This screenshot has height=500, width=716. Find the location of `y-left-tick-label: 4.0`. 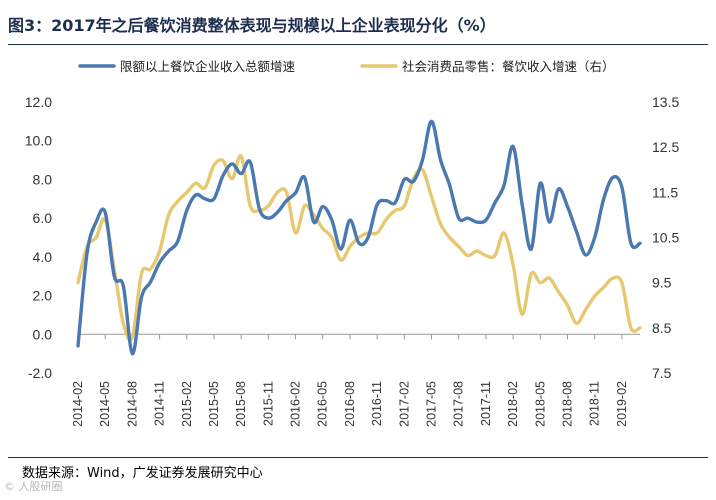

y-left-tick-label: 4.0 is located at coordinates (43, 257).